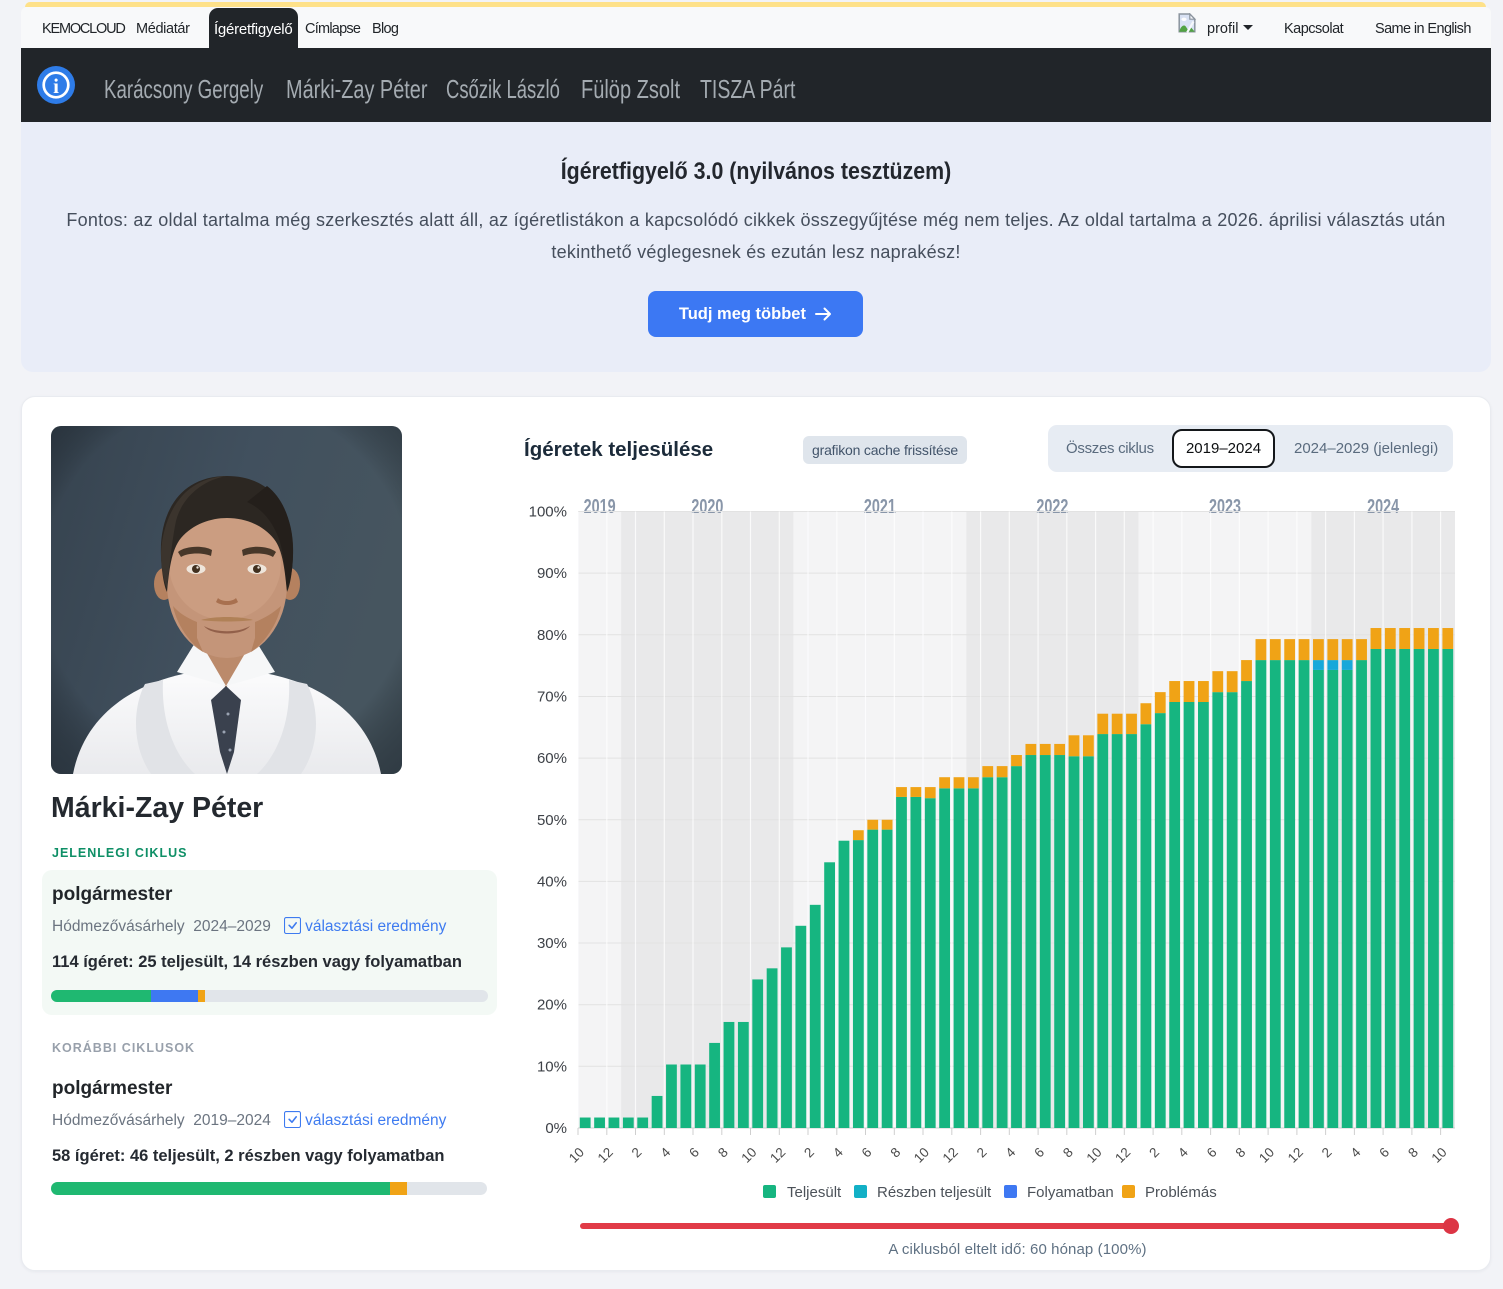  What do you see at coordinates (548, 512) in the screenshot?
I see `svg-text: 100%` at bounding box center [548, 512].